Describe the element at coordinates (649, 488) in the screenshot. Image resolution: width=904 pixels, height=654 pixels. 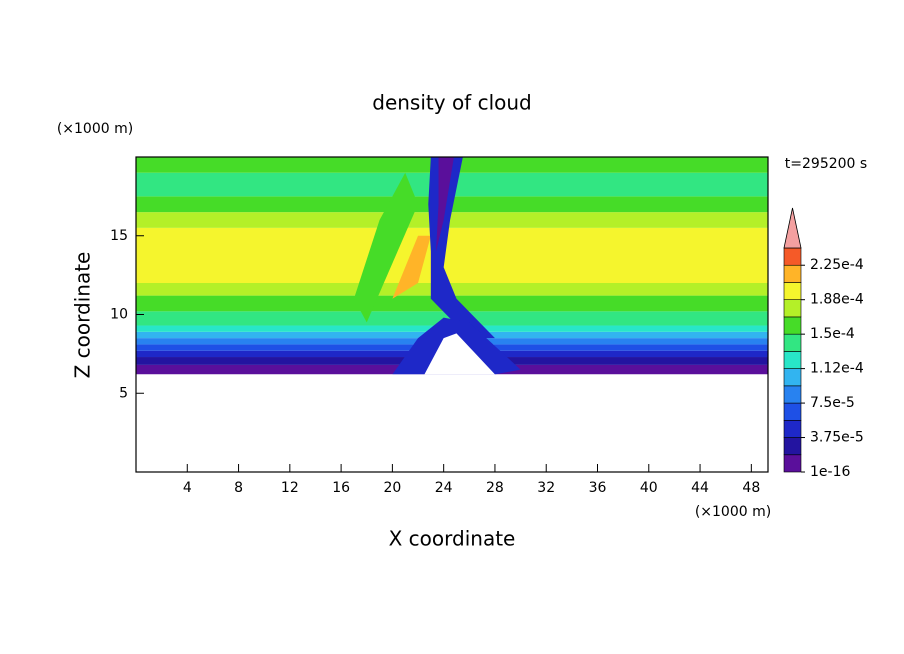
I see `x-tick-label: 40` at that location.